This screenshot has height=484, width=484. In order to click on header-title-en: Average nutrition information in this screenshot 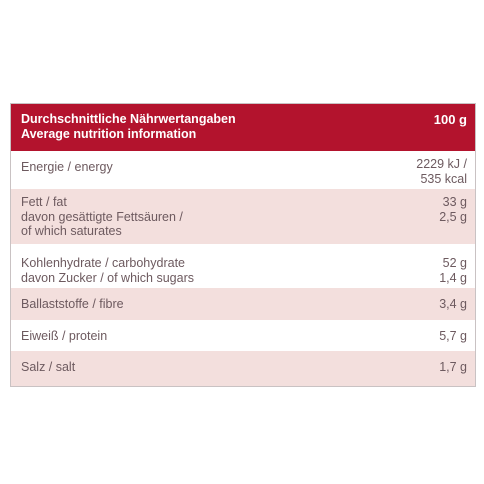, I will do `click(109, 134)`.